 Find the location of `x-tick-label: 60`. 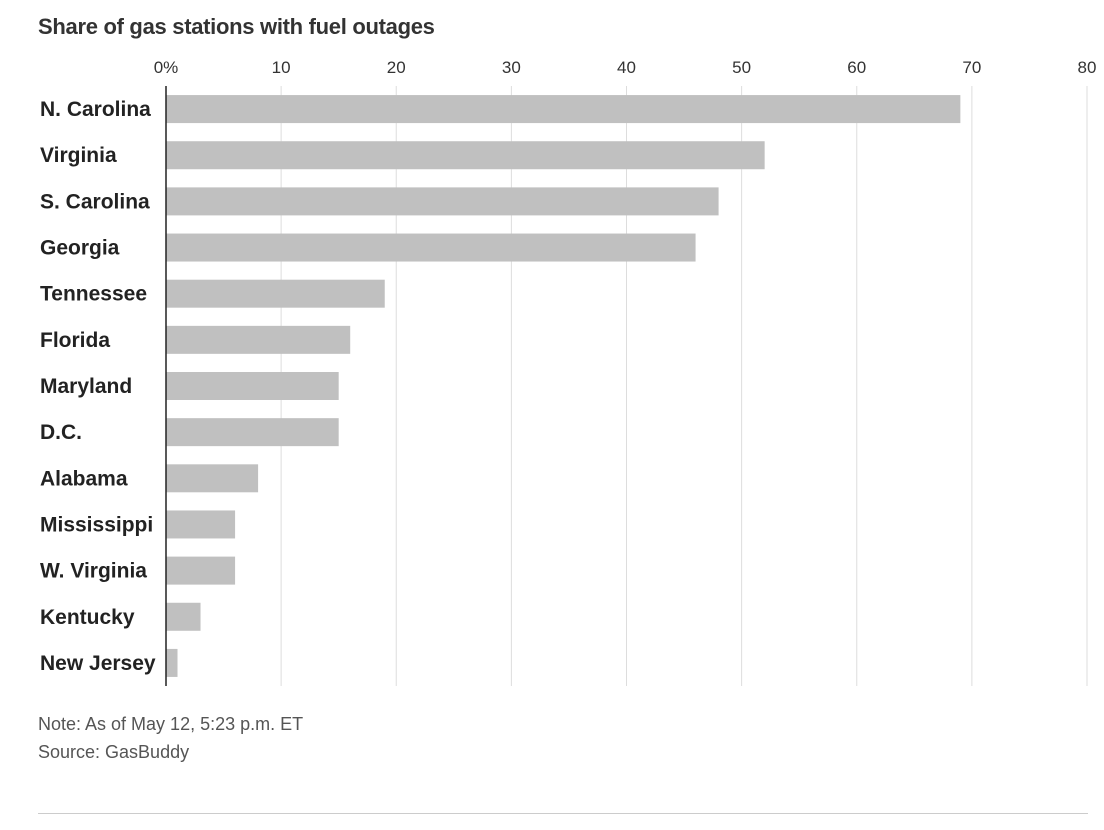

x-tick-label: 60 is located at coordinates (856, 67).